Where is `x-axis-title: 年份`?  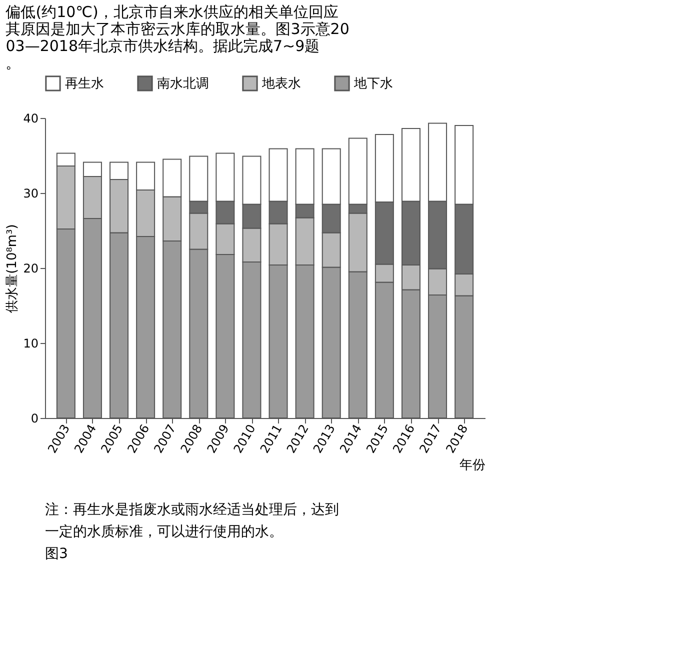
x-axis-title: 年份 is located at coordinates (473, 465).